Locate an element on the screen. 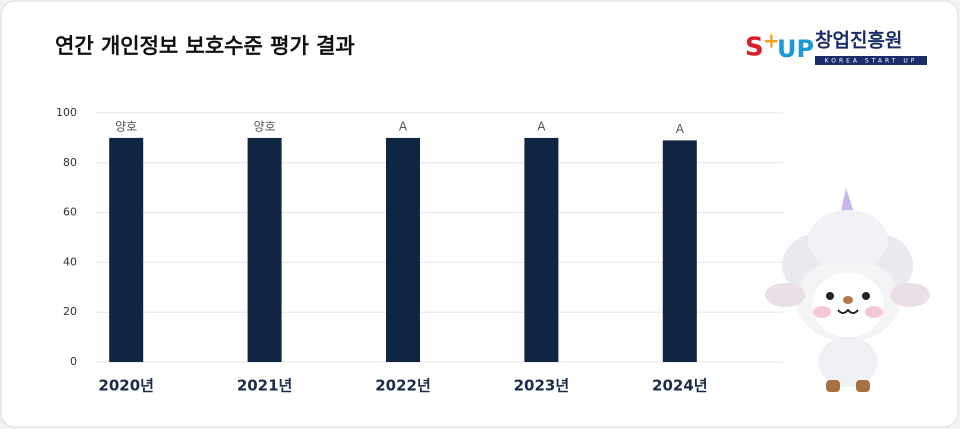  y-tick-label: 40 is located at coordinates (70, 261).